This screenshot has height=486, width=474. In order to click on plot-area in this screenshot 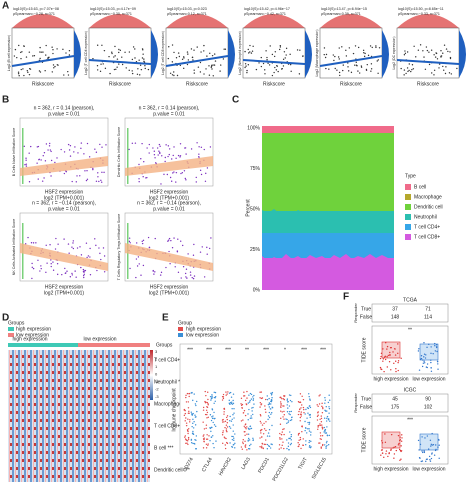, I will do `click(43, 53)`.